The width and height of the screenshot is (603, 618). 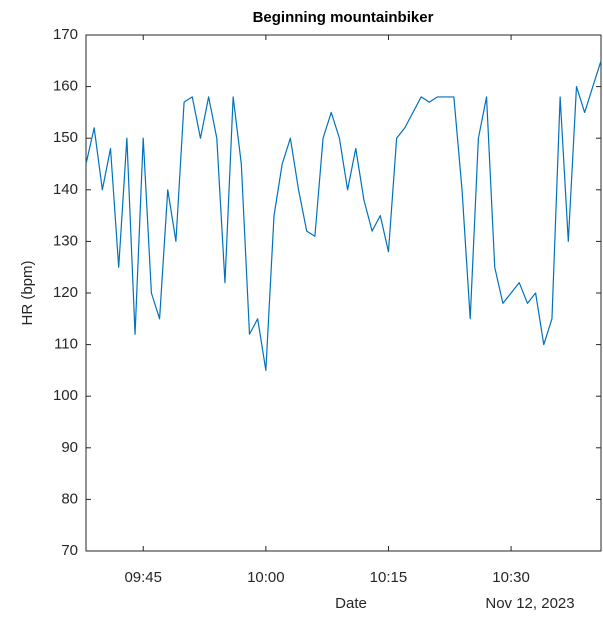 What do you see at coordinates (343, 17) in the screenshot?
I see `chart-title: Beginning mountainbiker` at bounding box center [343, 17].